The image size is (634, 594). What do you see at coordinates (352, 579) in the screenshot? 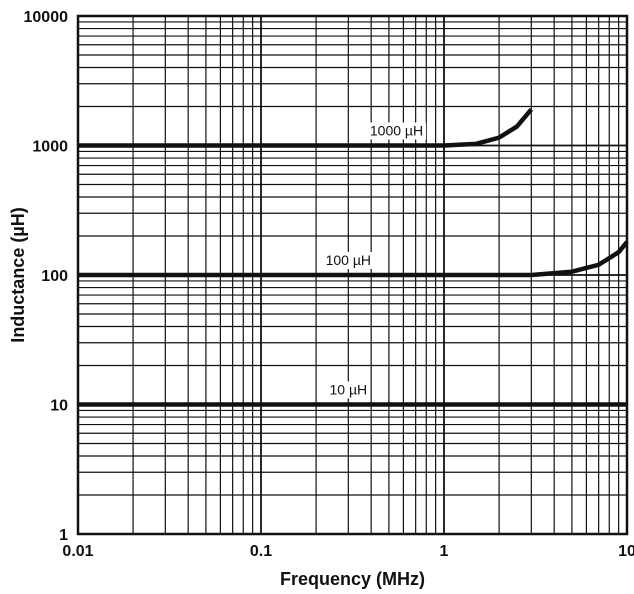
I see `x-axis-title: Frequency (MHz)` at bounding box center [352, 579].